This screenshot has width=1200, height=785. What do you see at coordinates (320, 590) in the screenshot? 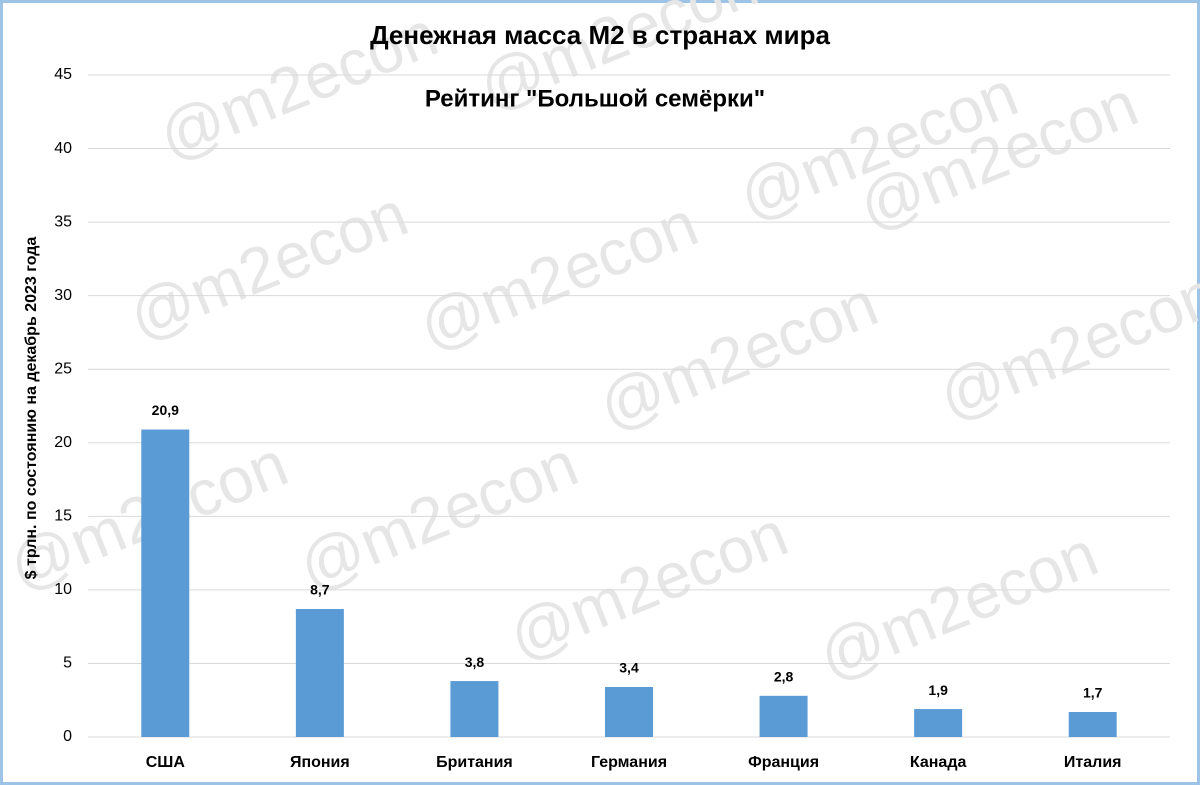
I see `value-label: 8,7` at bounding box center [320, 590].